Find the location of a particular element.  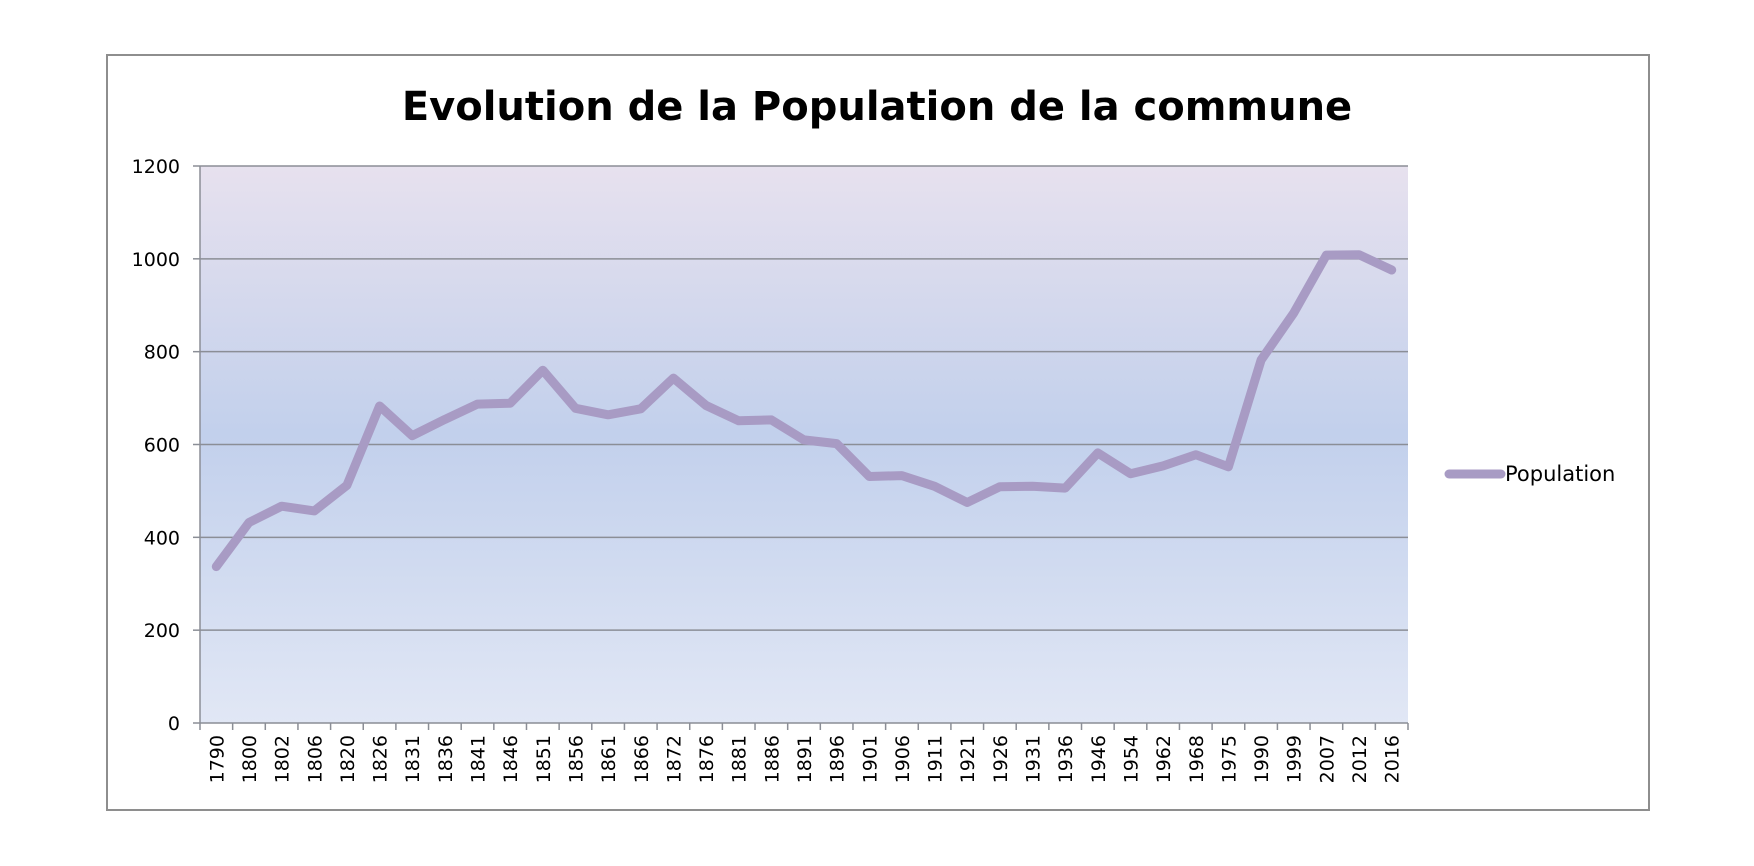

legend-label-population: Population is located at coordinates (1560, 474).